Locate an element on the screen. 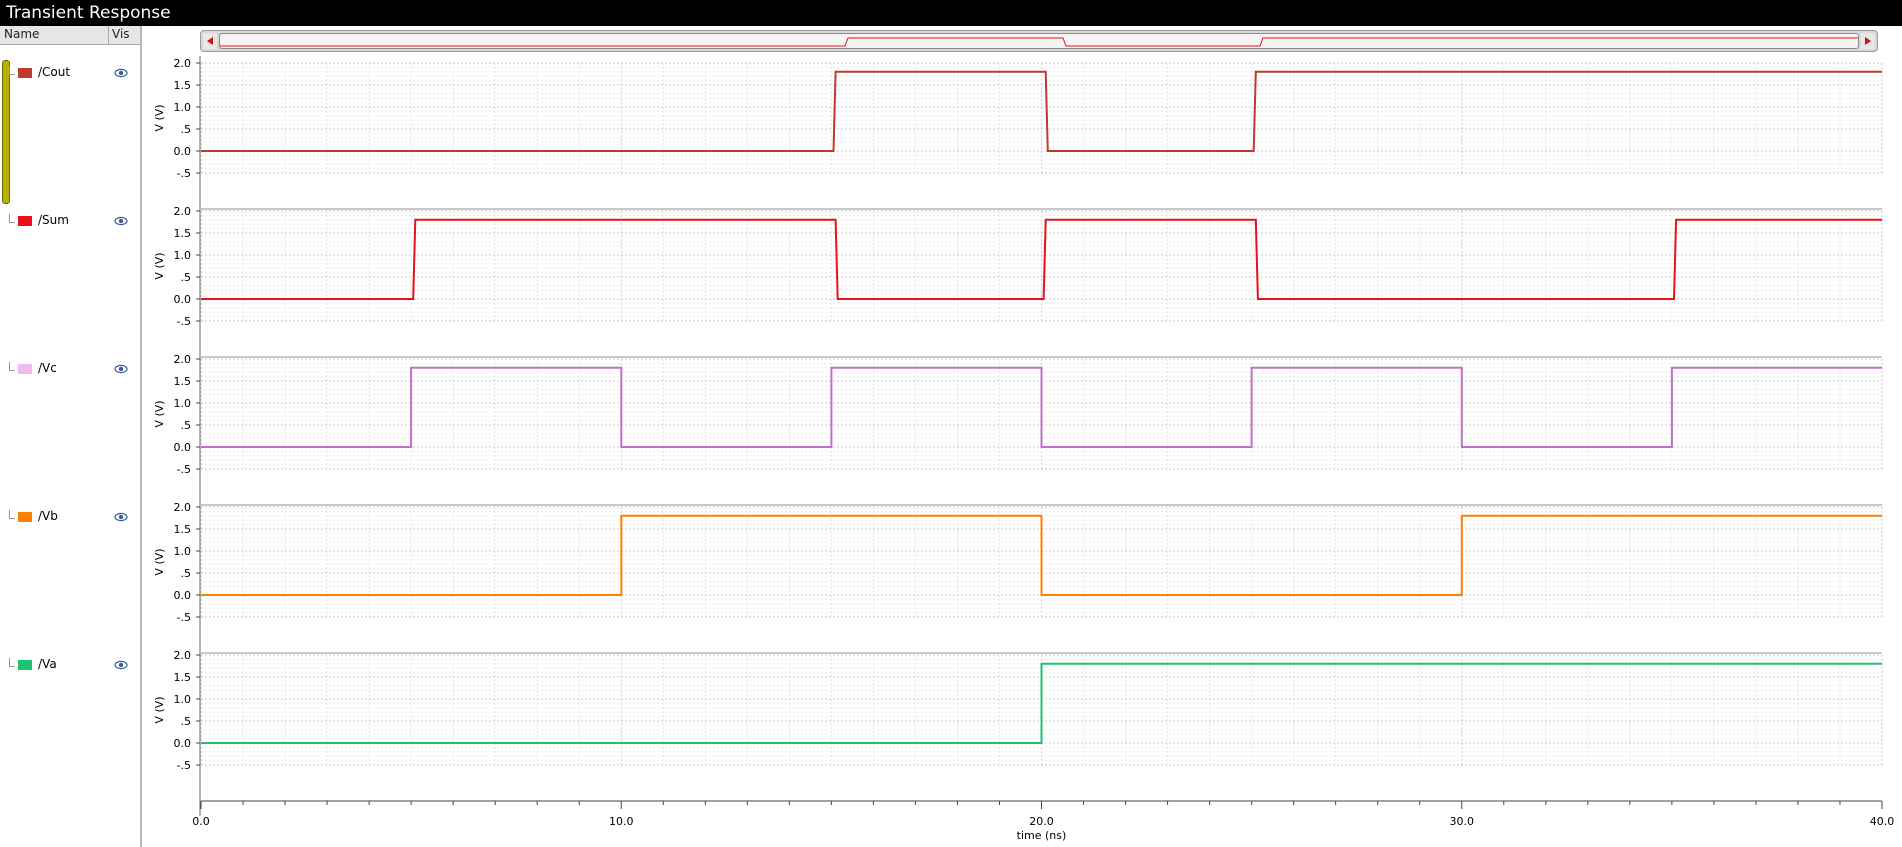 This screenshot has height=847, width=1902. selected-strip-marker is located at coordinates (6, 132).